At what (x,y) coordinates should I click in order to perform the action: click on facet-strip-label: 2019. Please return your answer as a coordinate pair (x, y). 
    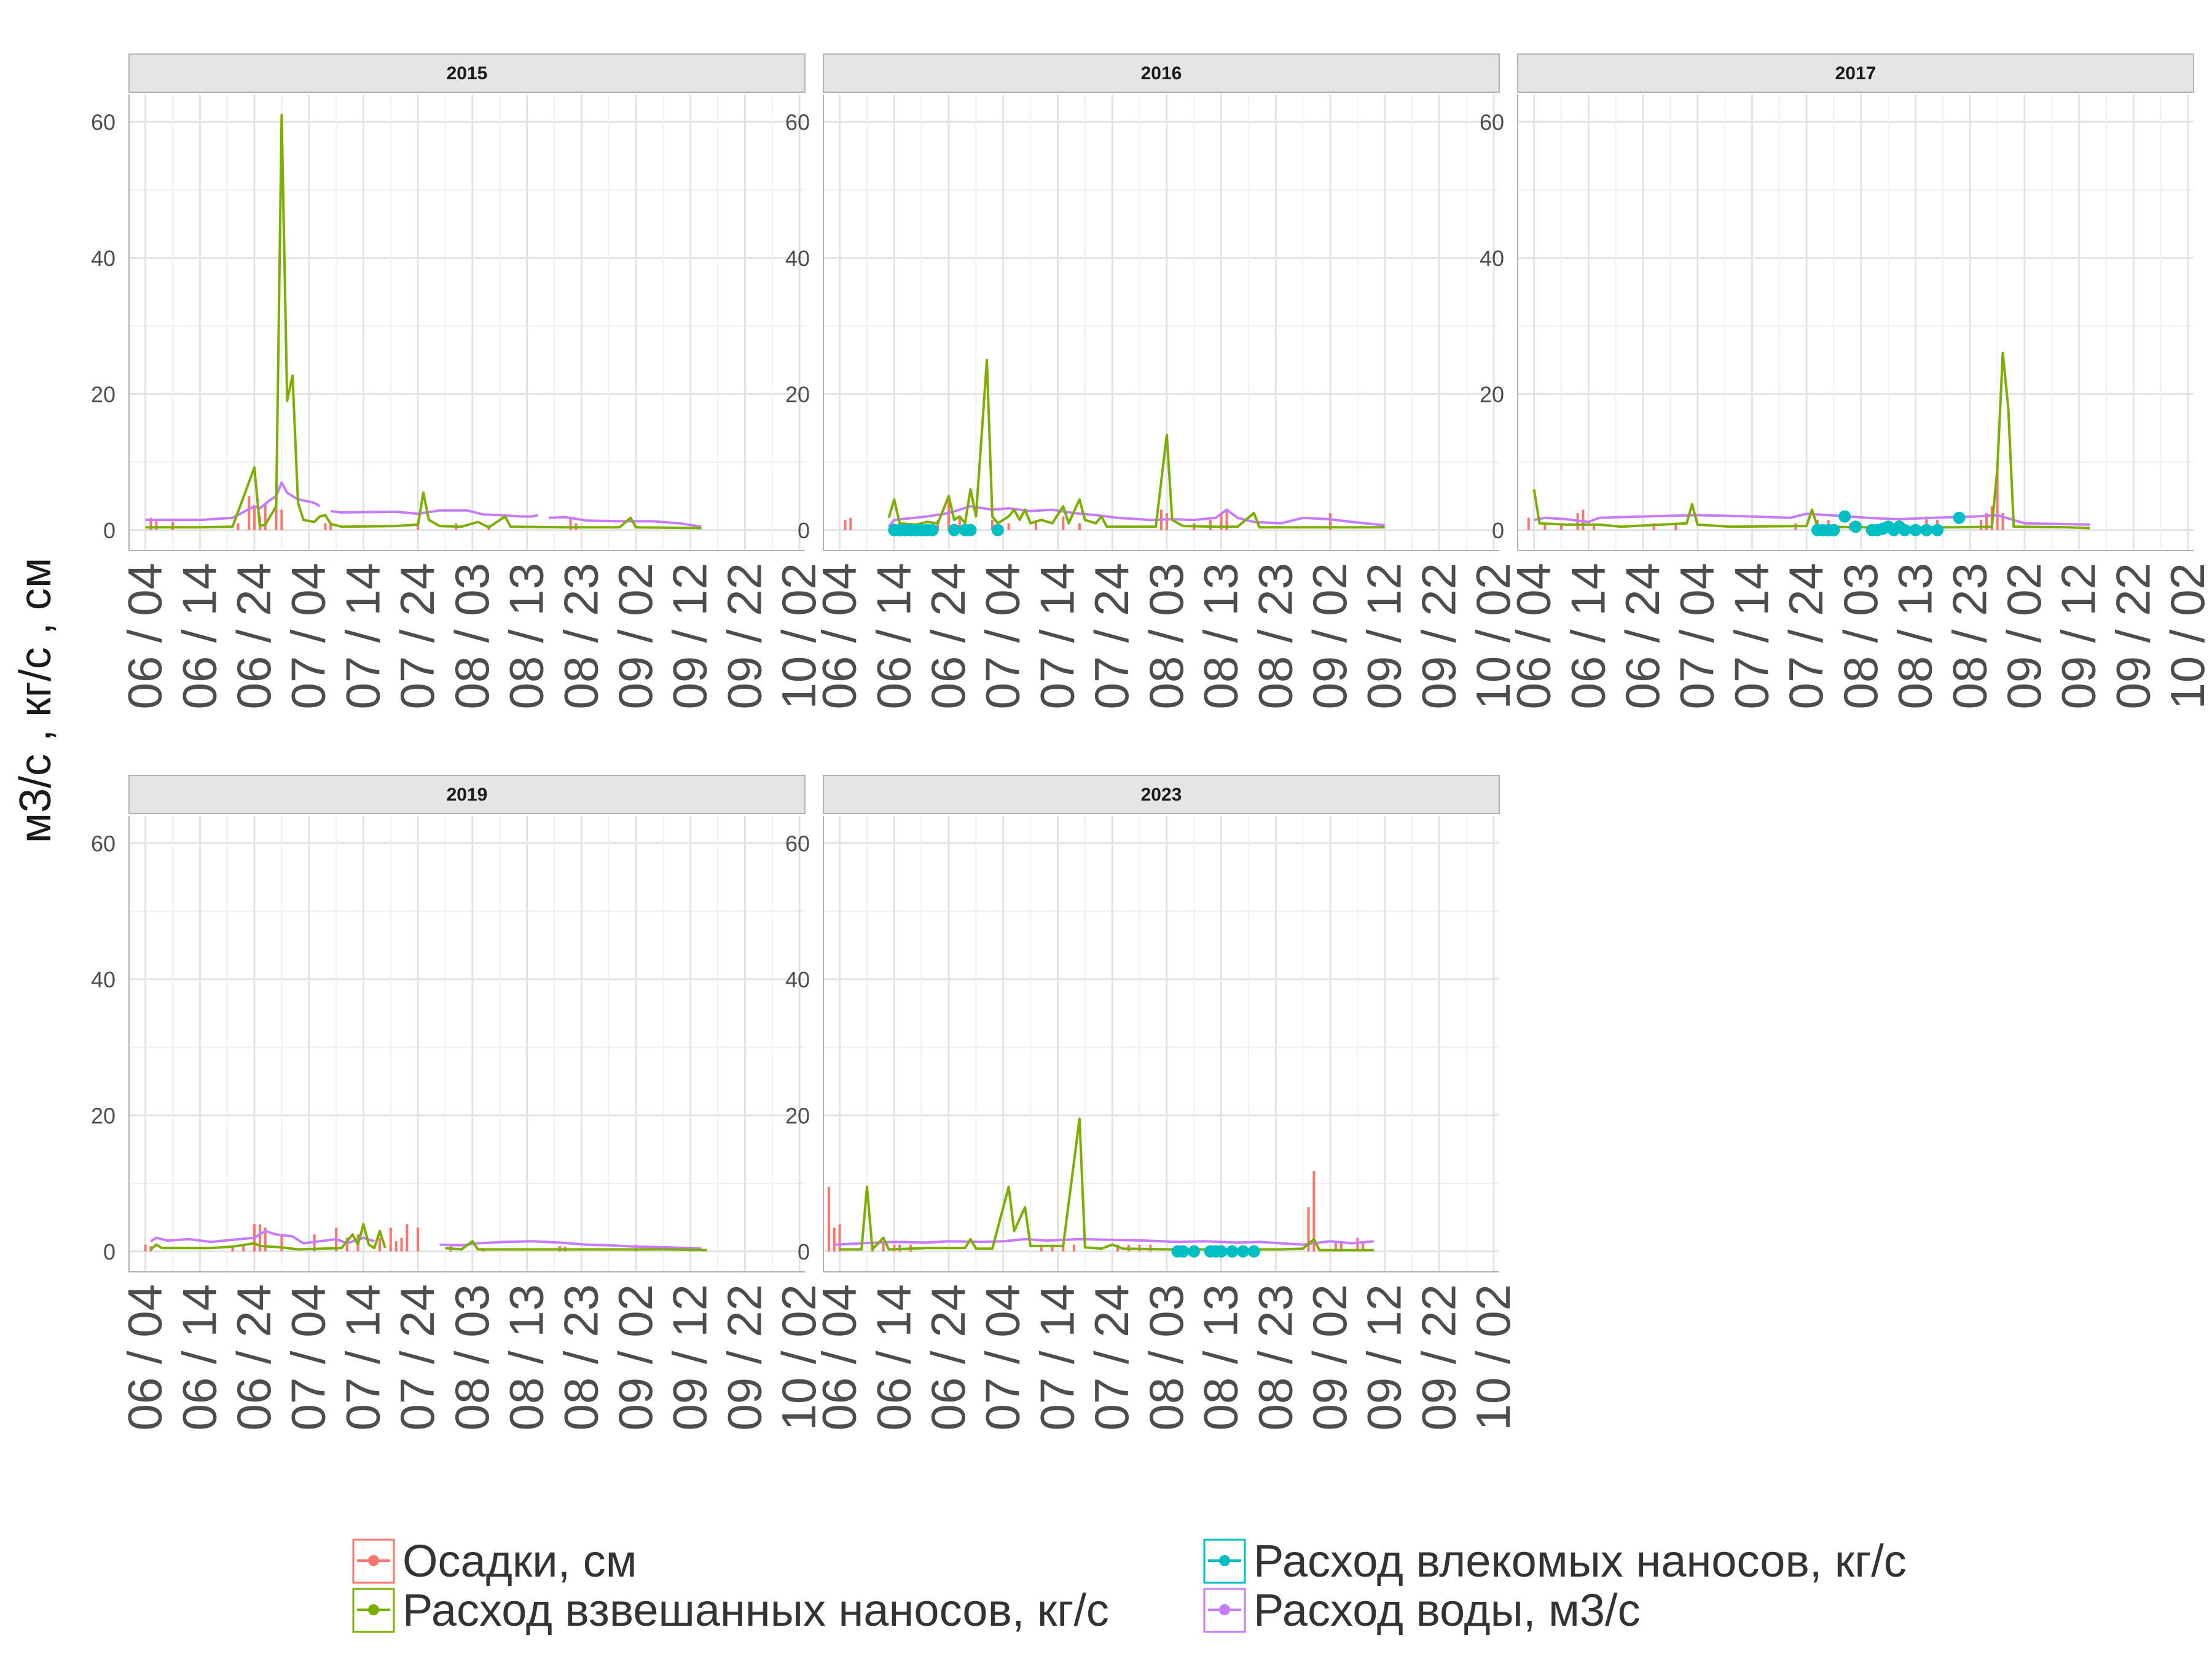
    Looking at the image, I should click on (467, 795).